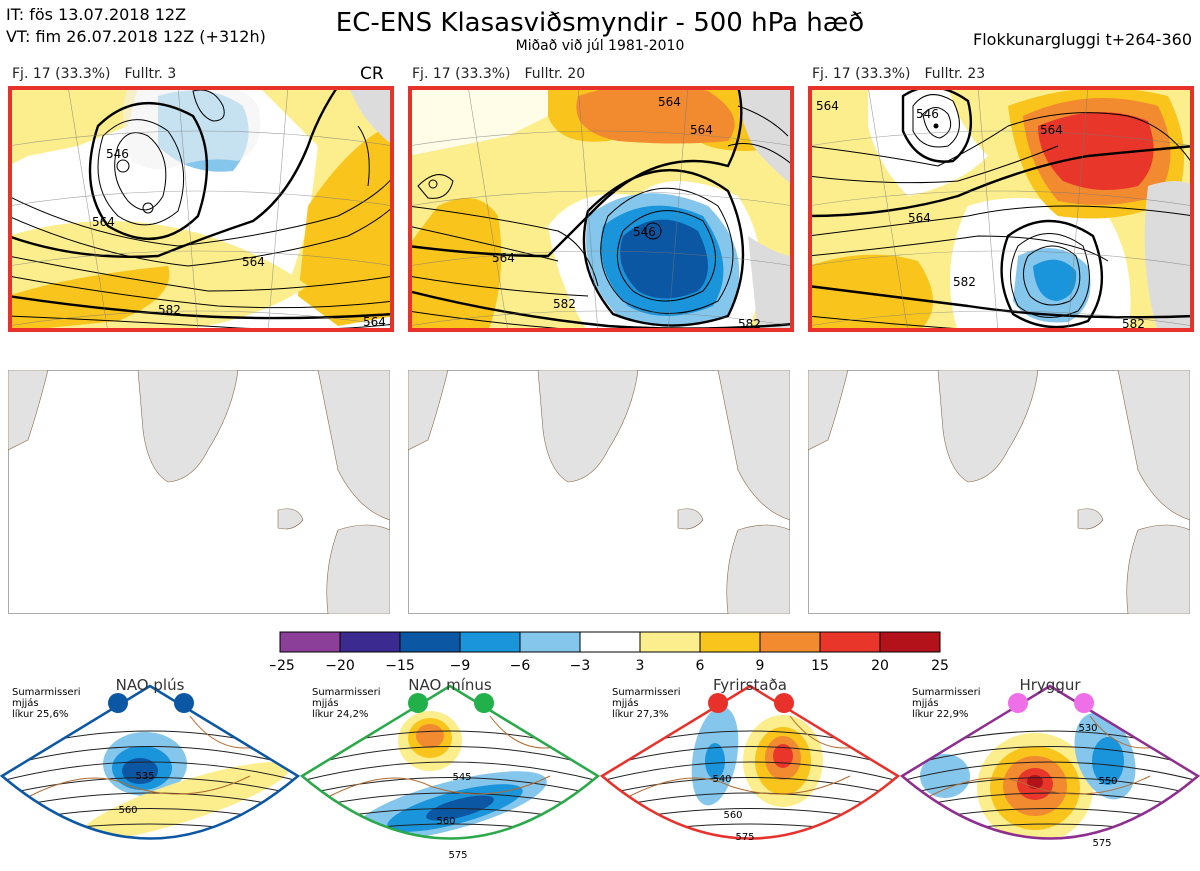 This screenshot has width=1200, height=871. I want to click on cluster-1-count: Fj. 17 (33.3%), so click(61, 74).